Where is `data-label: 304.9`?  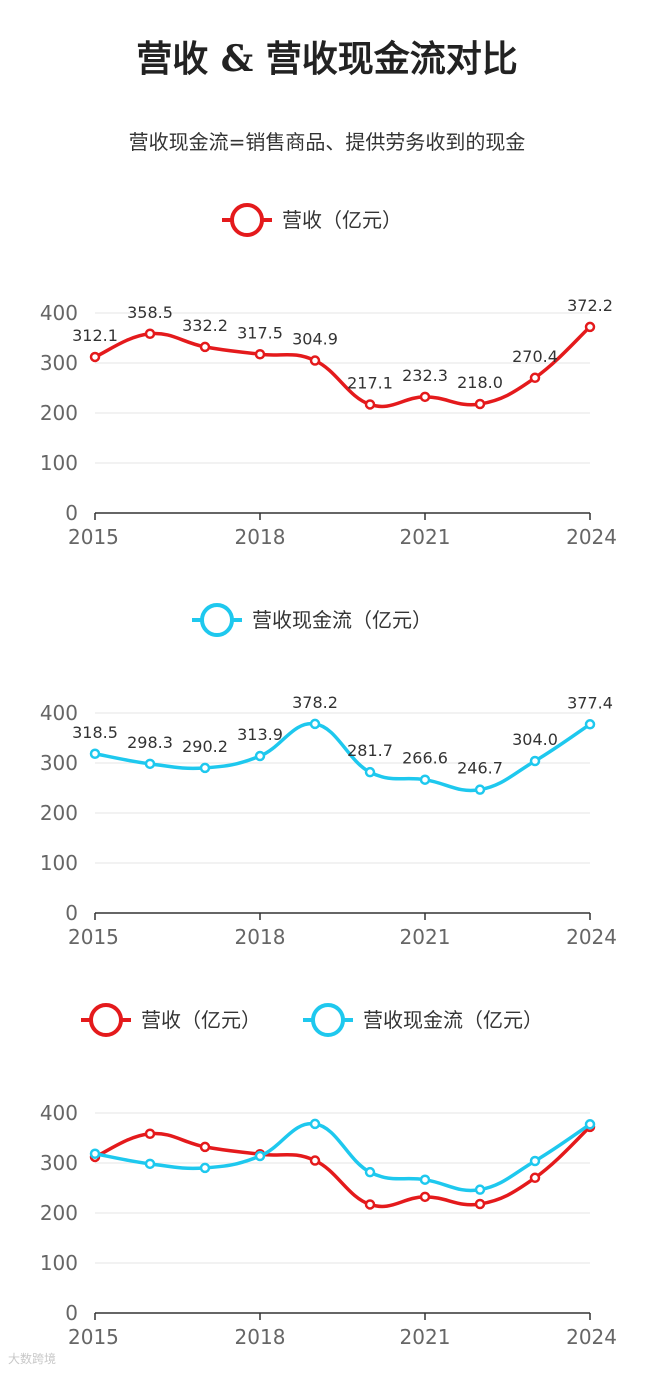
data-label: 304.9 is located at coordinates (315, 339).